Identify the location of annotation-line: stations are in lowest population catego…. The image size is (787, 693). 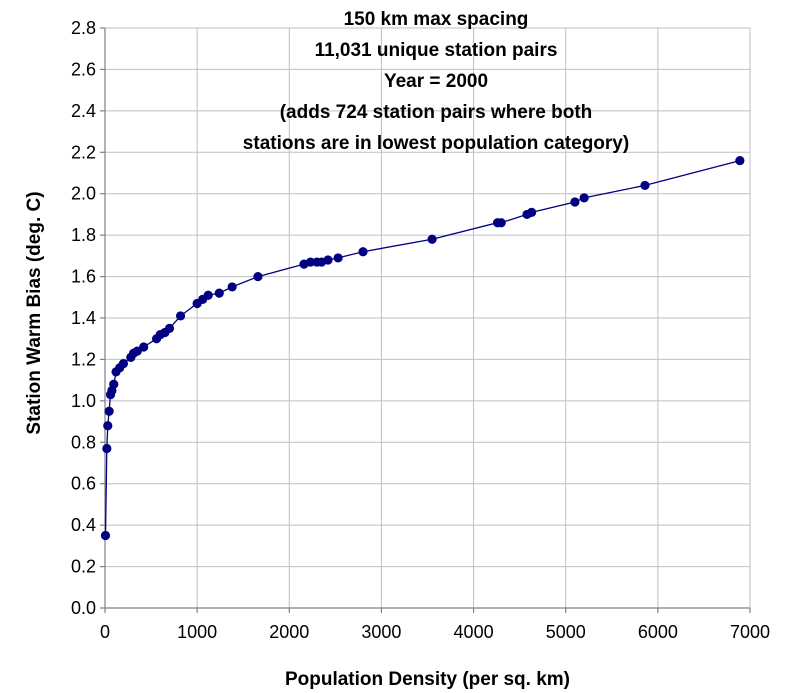
(436, 143).